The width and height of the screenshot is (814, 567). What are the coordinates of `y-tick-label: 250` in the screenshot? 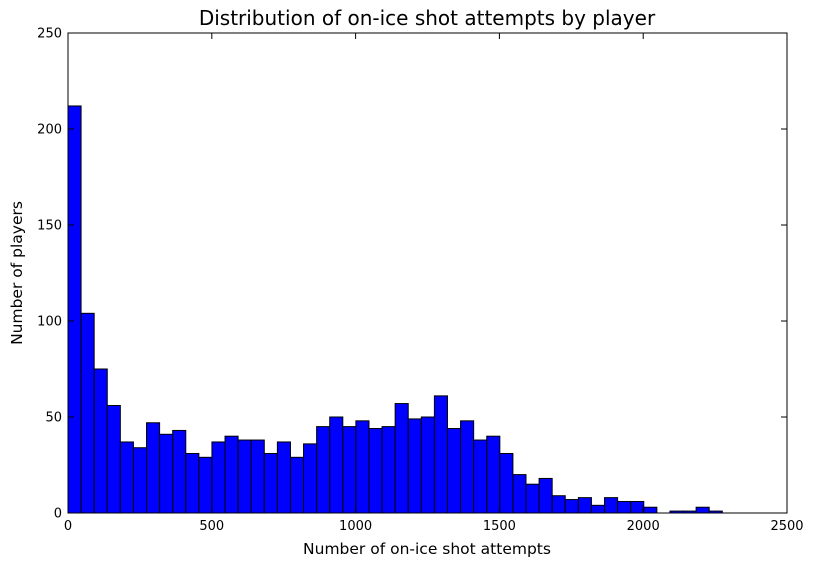 It's located at (49, 34).